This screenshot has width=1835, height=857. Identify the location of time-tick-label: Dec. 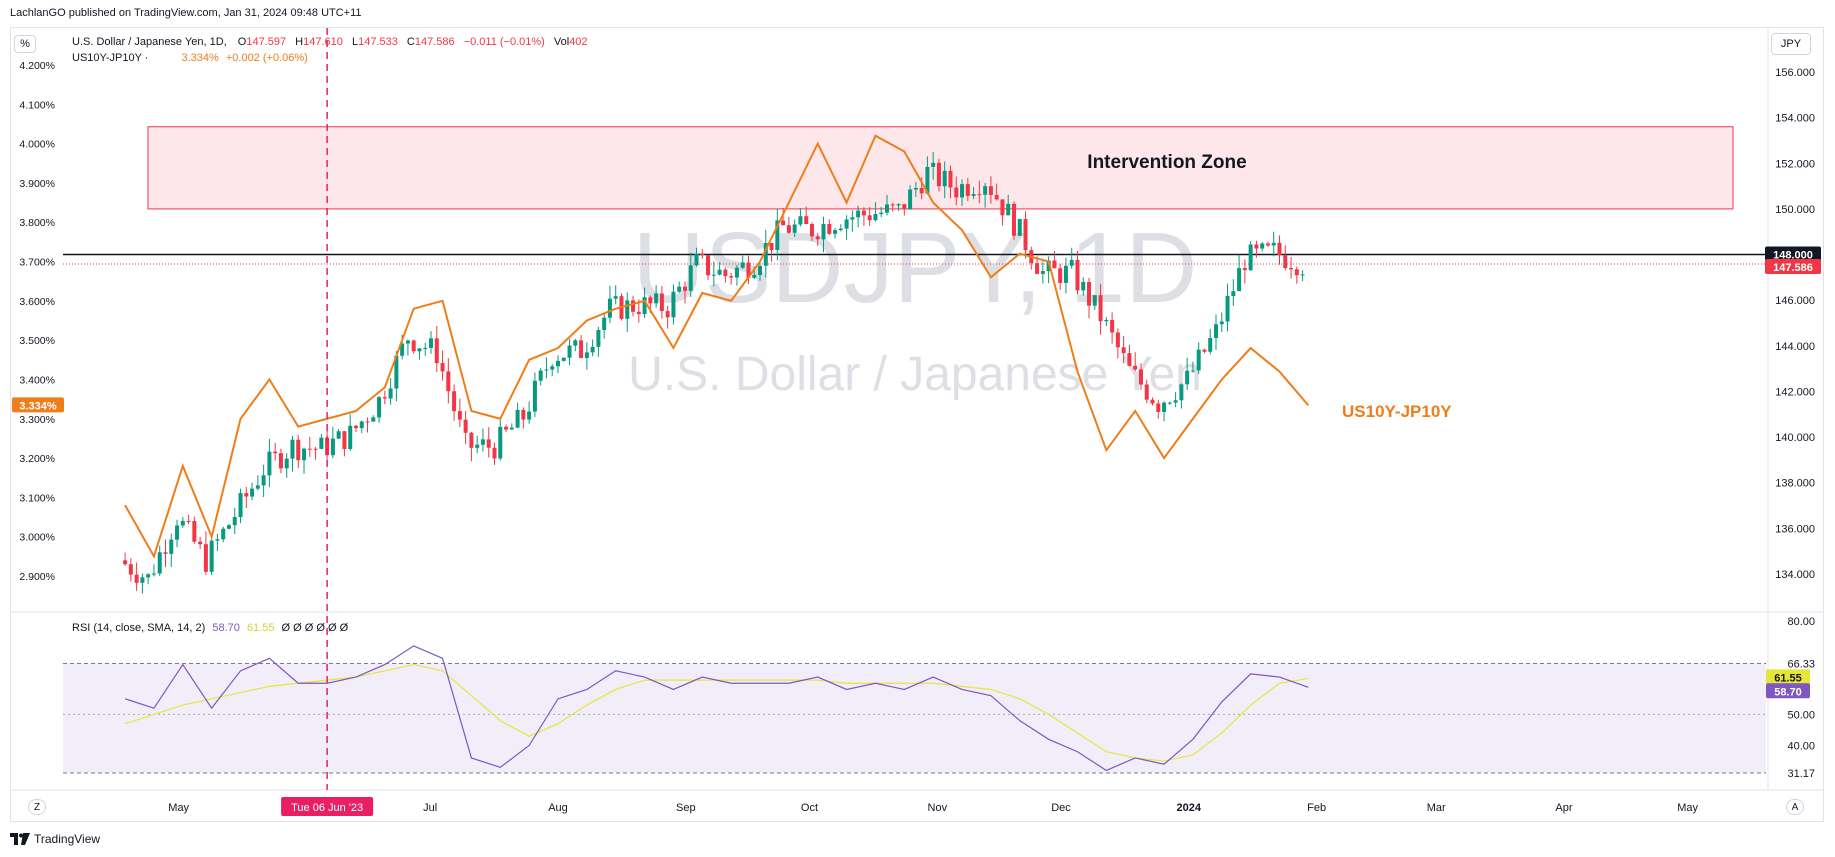
(1061, 808).